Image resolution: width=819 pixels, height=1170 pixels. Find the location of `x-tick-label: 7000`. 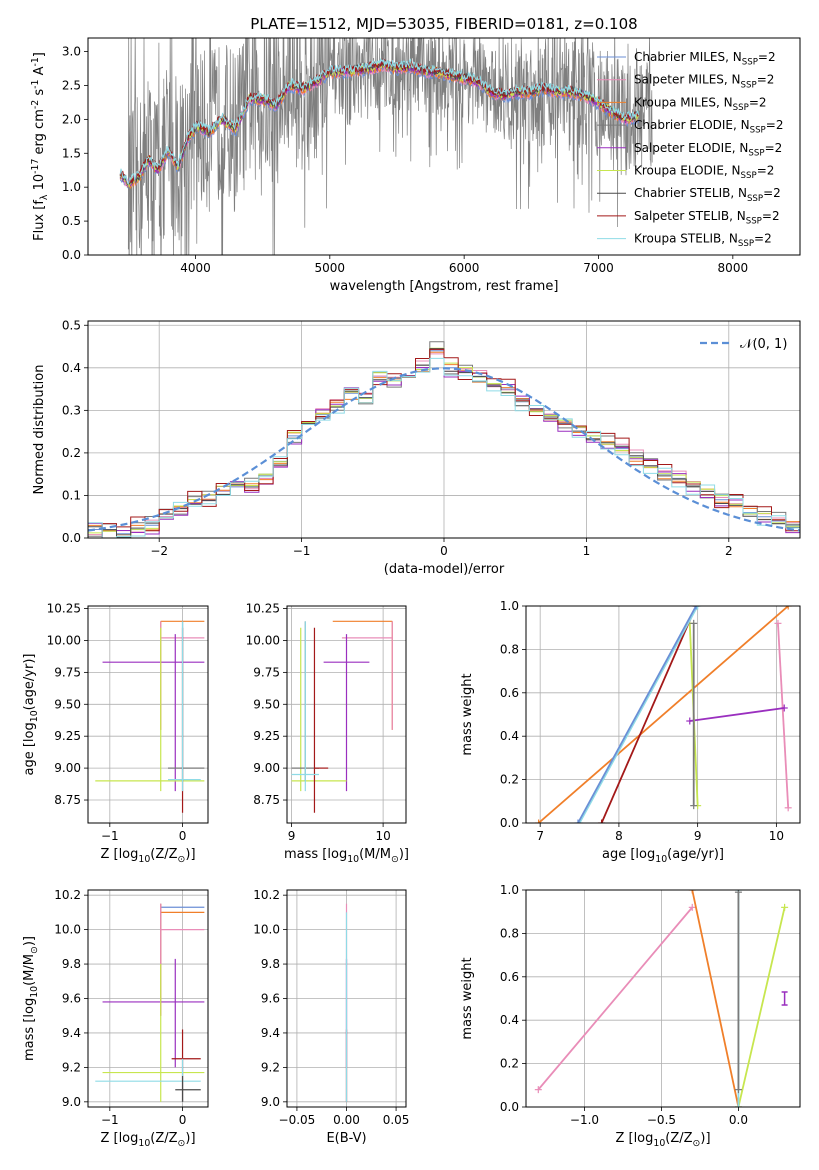

x-tick-label: 7000 is located at coordinates (598, 268).